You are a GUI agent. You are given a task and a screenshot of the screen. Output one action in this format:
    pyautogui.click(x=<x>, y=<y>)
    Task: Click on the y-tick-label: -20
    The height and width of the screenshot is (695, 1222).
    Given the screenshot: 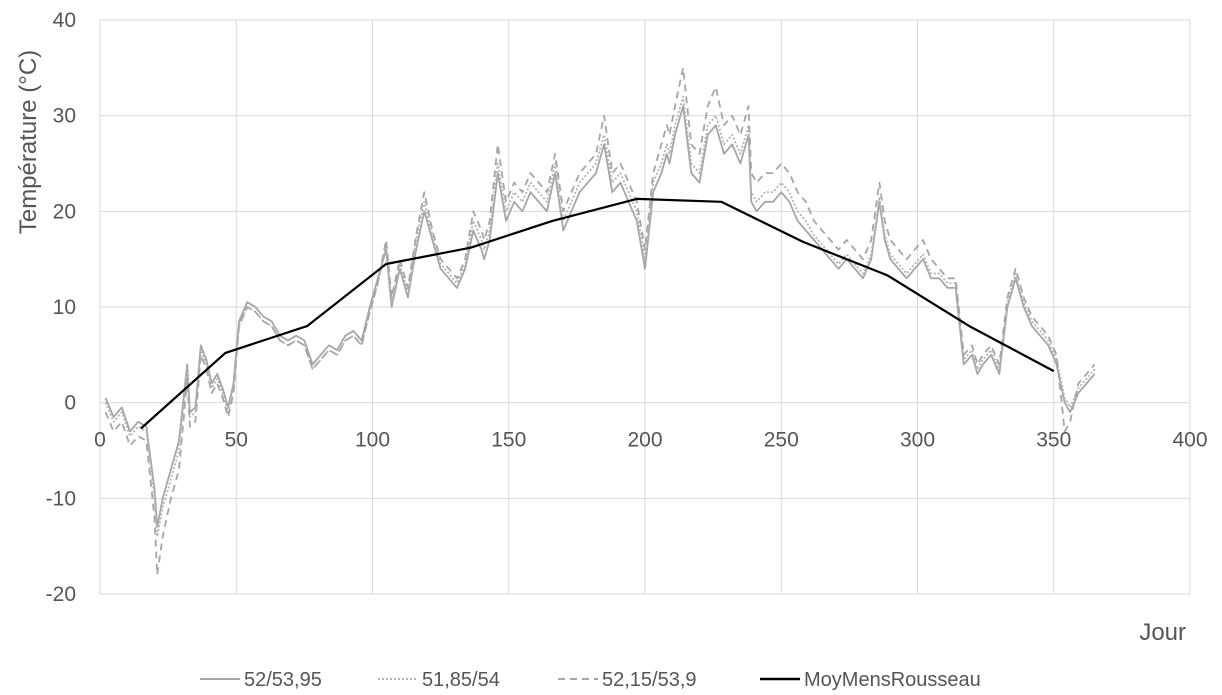 What is the action you would take?
    pyautogui.click(x=61, y=594)
    